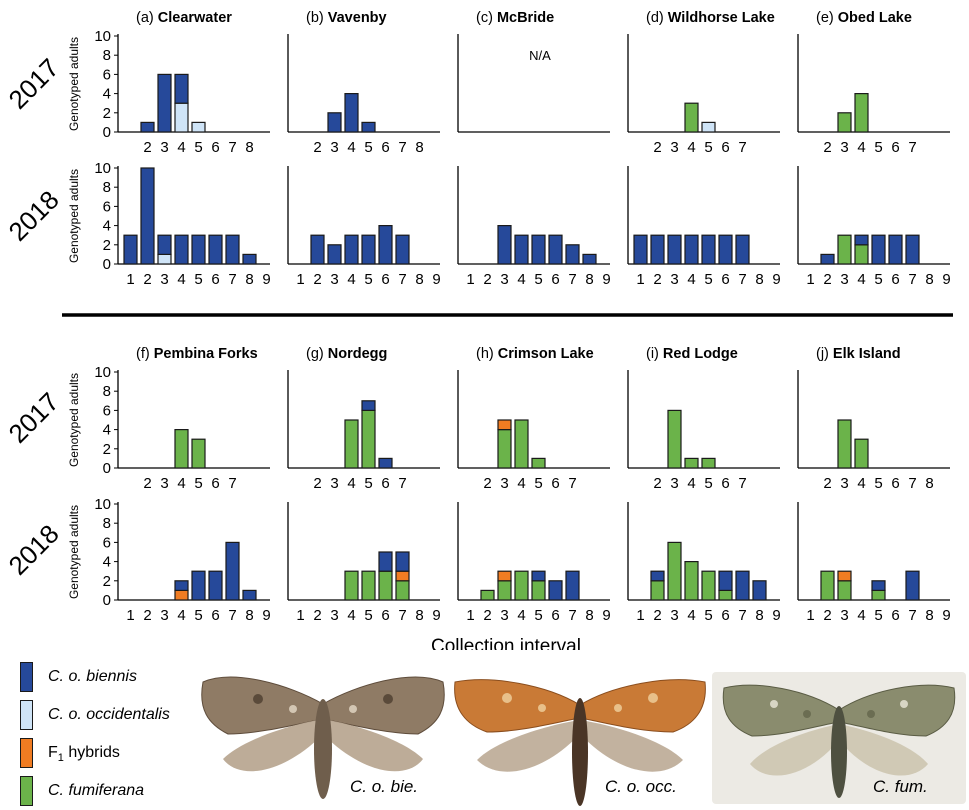  What do you see at coordinates (895, 279) in the screenshot?
I see `x-tick-label-obed-lake-2018-6: 6` at bounding box center [895, 279].